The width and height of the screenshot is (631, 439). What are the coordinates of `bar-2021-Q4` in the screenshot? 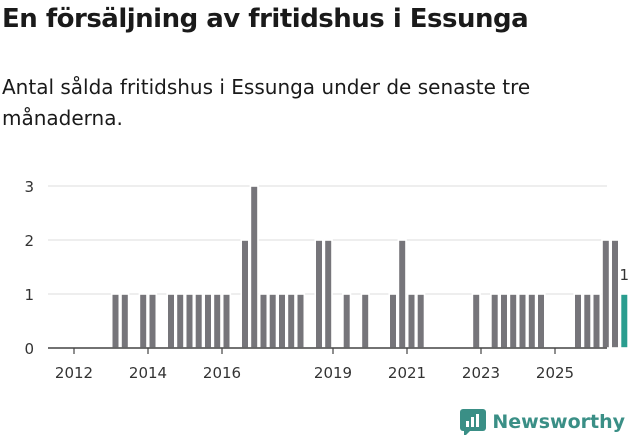 It's located at (421, 321).